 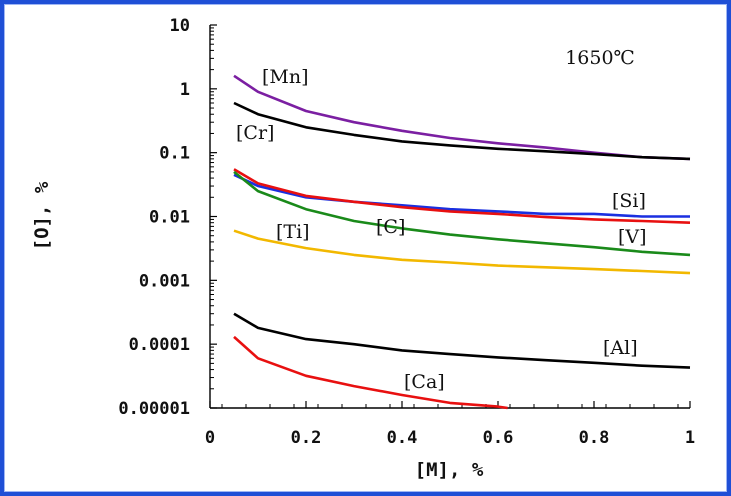 I want to click on series-line-cr, so click(x=462, y=131).